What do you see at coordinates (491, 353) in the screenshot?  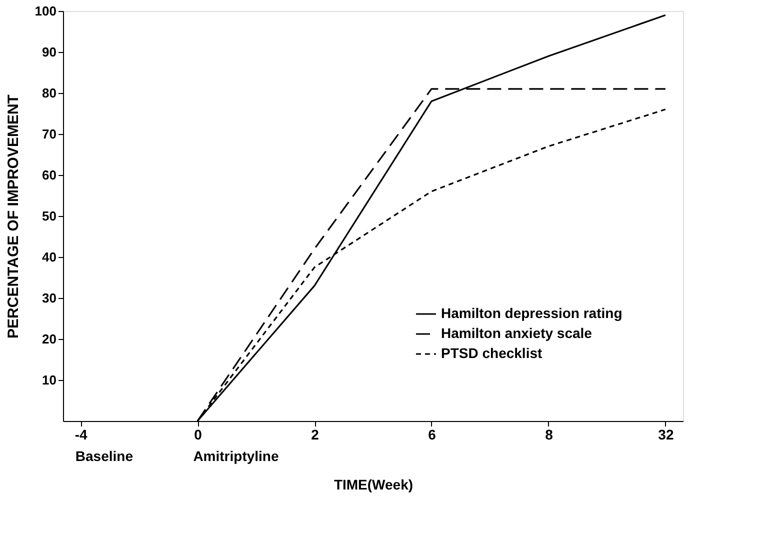 I see `legend-label: PTSD checklist` at bounding box center [491, 353].